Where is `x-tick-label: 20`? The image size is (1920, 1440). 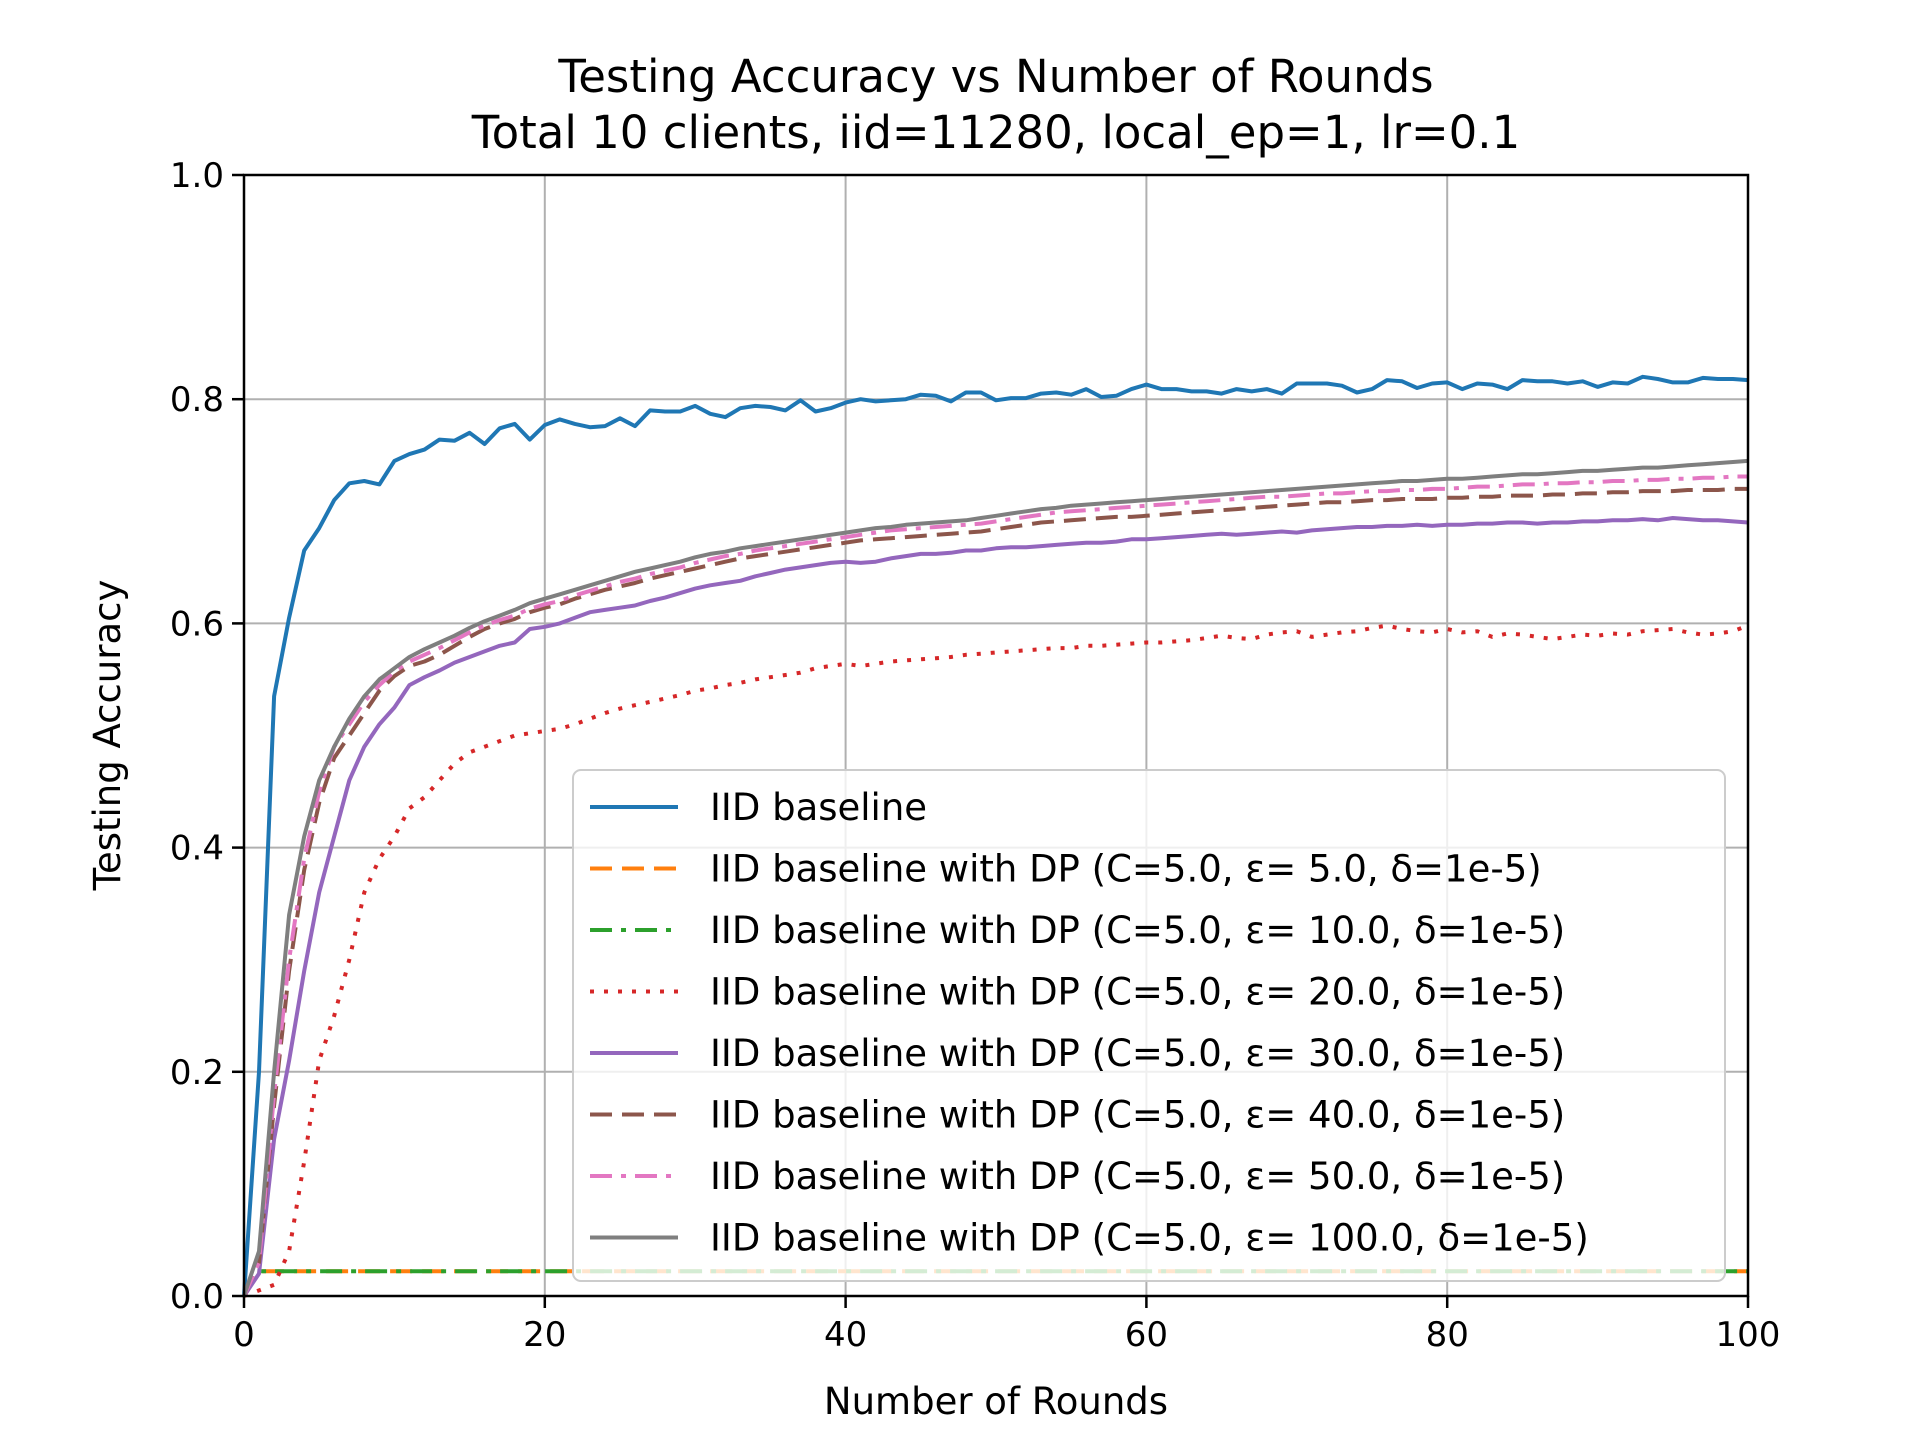
x-tick-label: 20 is located at coordinates (544, 1335).